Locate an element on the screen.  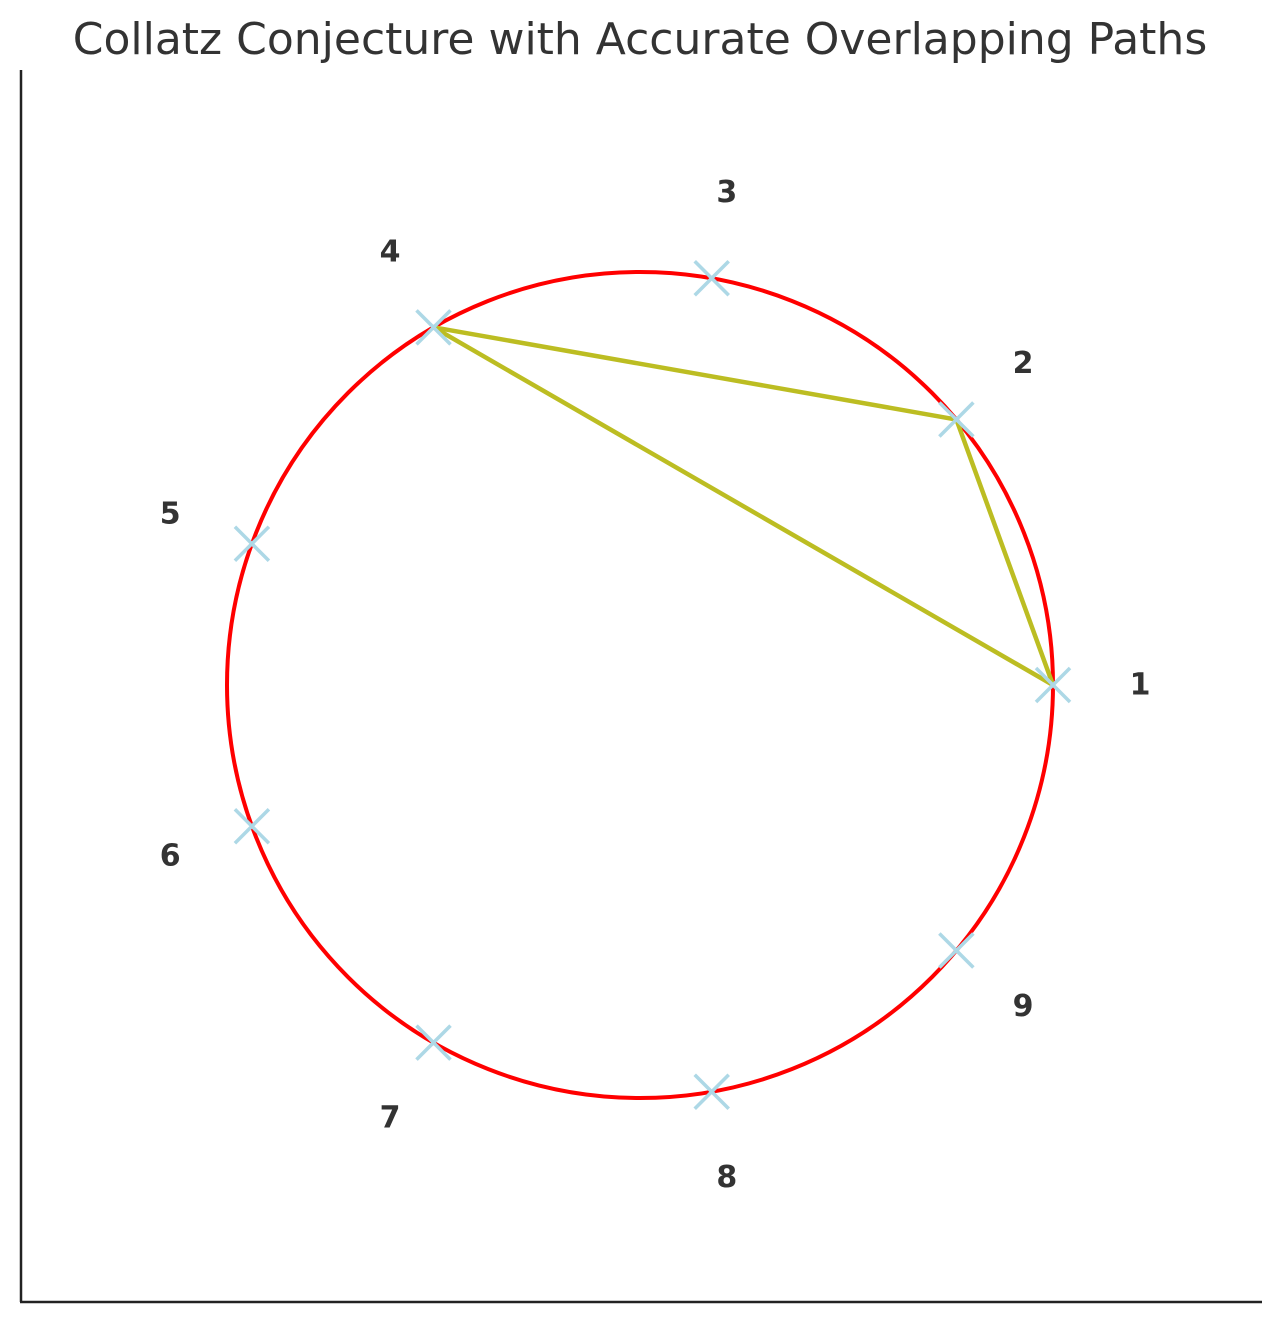
node-marker-2-stroke-b is located at coordinates (956, 419).